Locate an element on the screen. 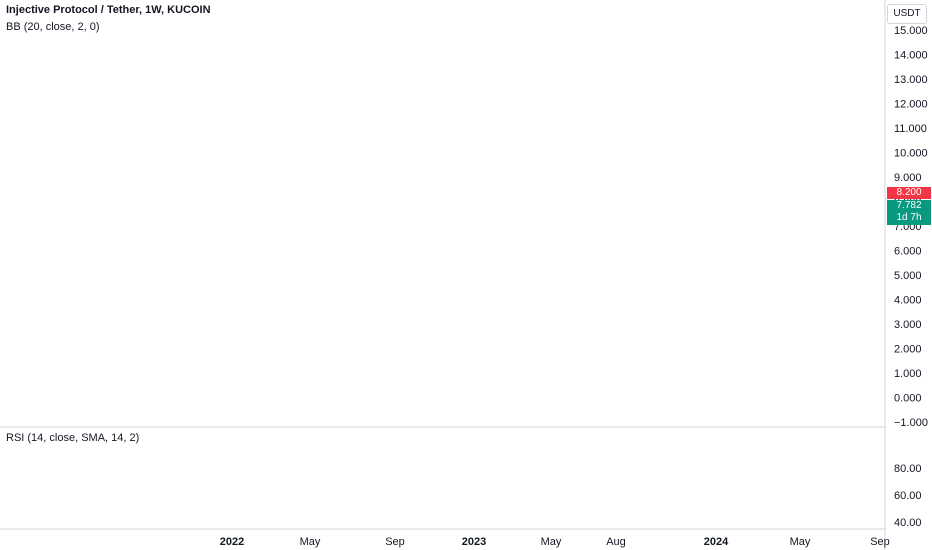 Image resolution: width=932 pixels, height=550 pixels. price-tick-label: 9.000 is located at coordinates (908, 178).